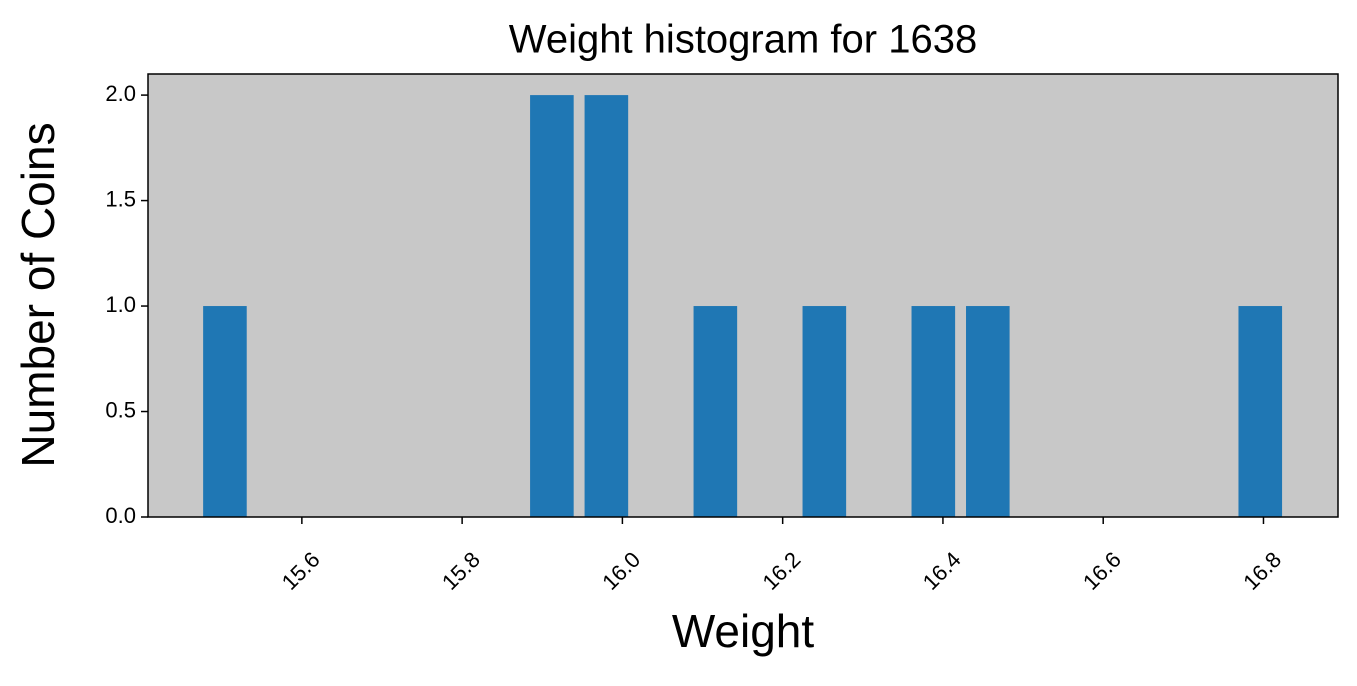  Describe the element at coordinates (120, 409) in the screenshot. I see `y-tick-label: 0.5` at that location.